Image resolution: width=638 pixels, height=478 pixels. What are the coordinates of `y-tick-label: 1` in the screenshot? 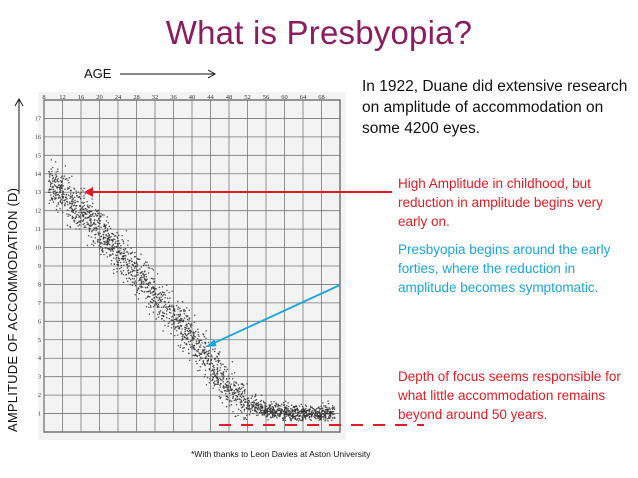 It's located at (39, 415).